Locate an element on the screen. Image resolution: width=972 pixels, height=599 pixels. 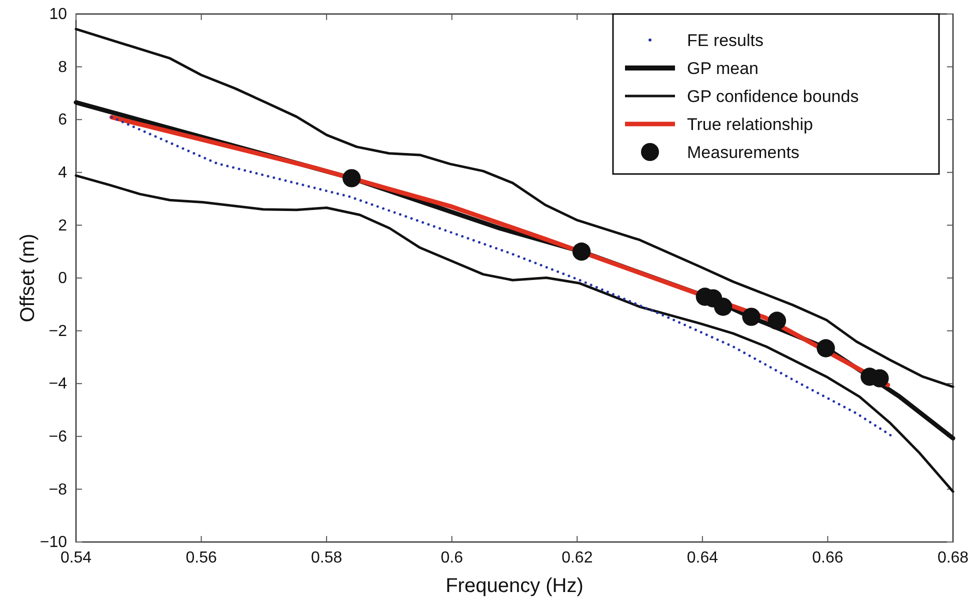
y-tick-label: −2 is located at coordinates (58, 331).